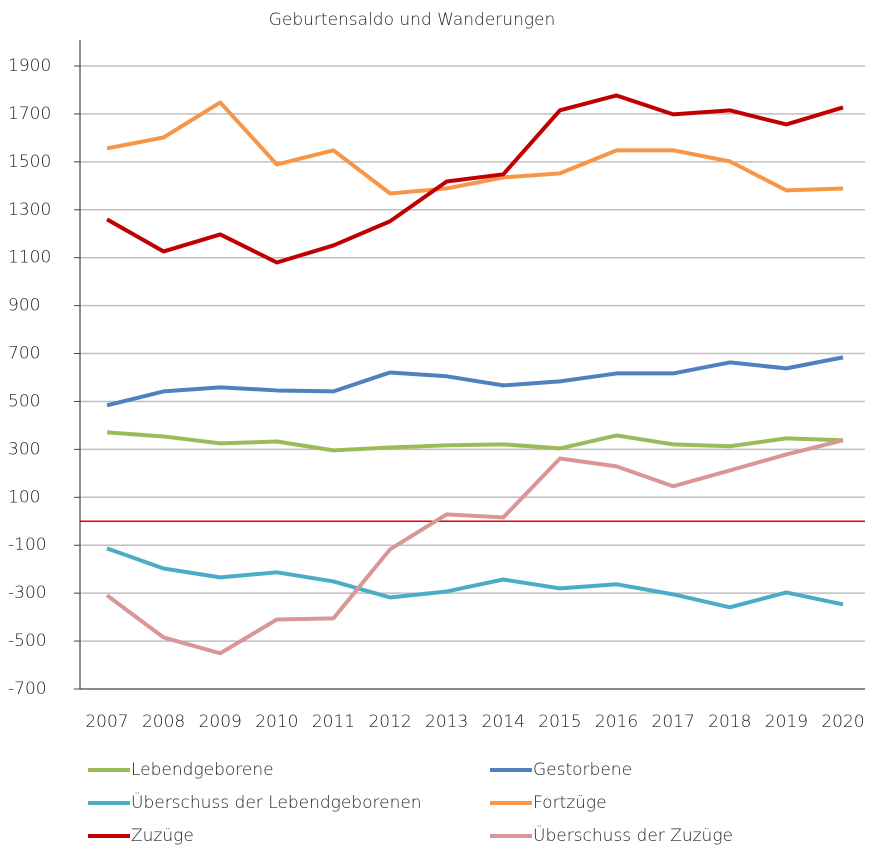 The image size is (869, 852). What do you see at coordinates (29, 114) in the screenshot?
I see `y-tick-label: 1700` at bounding box center [29, 114].